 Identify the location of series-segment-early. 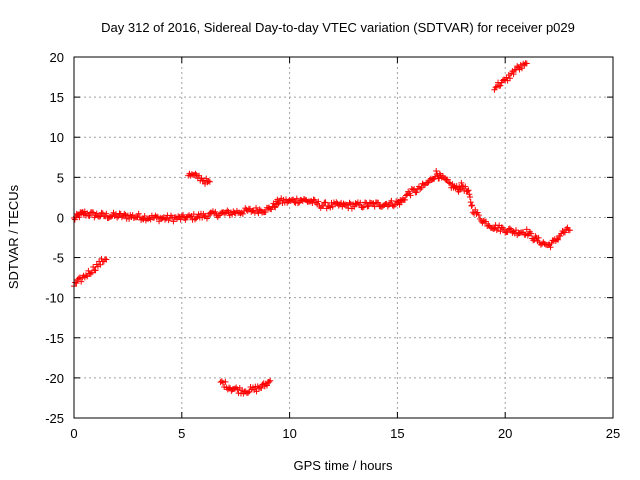
(90, 272).